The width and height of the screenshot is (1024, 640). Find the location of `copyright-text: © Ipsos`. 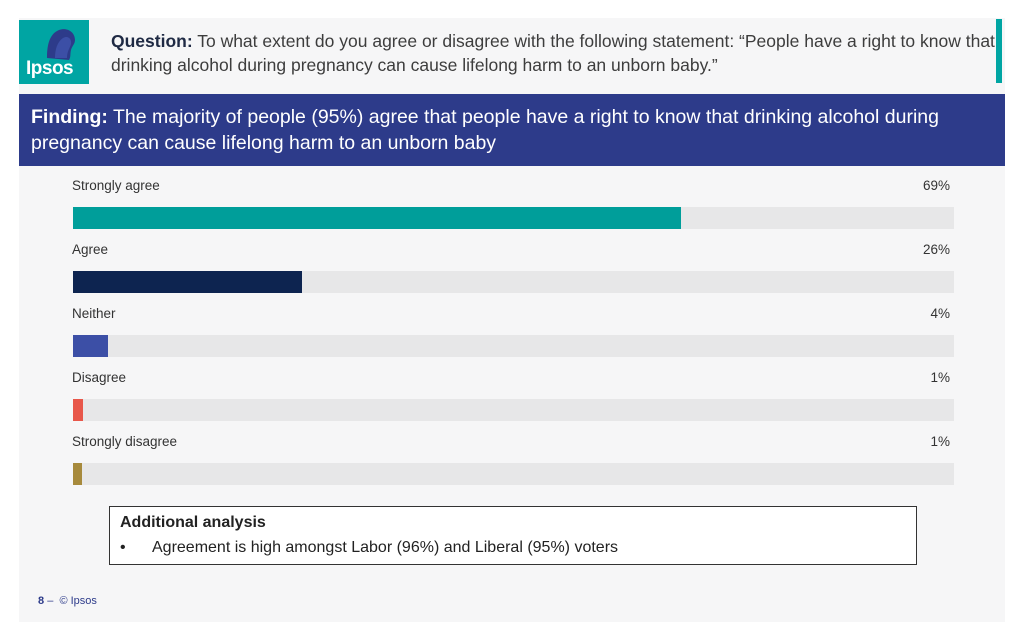

copyright-text: © Ipsos is located at coordinates (78, 601).